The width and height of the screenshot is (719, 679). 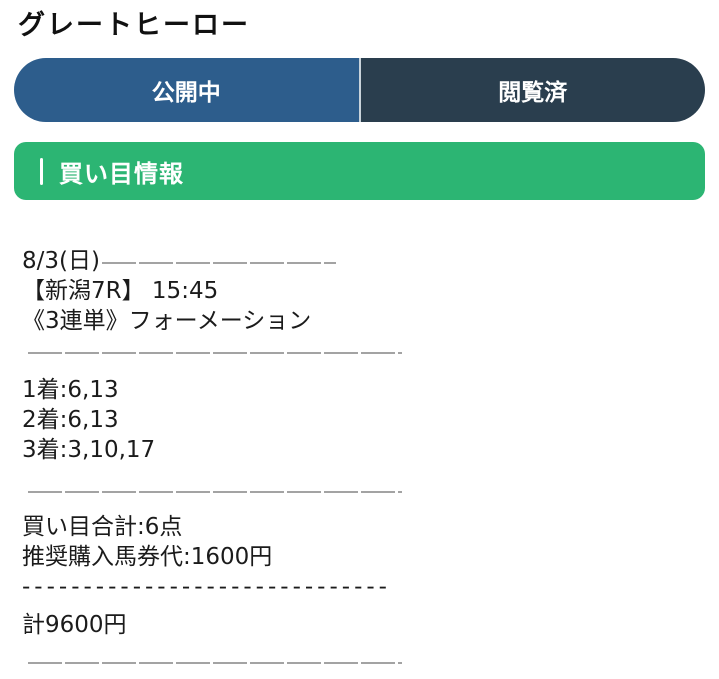 I want to click on summary-recommended-cost: 推奨購入馬券代:1600円, so click(x=147, y=557).